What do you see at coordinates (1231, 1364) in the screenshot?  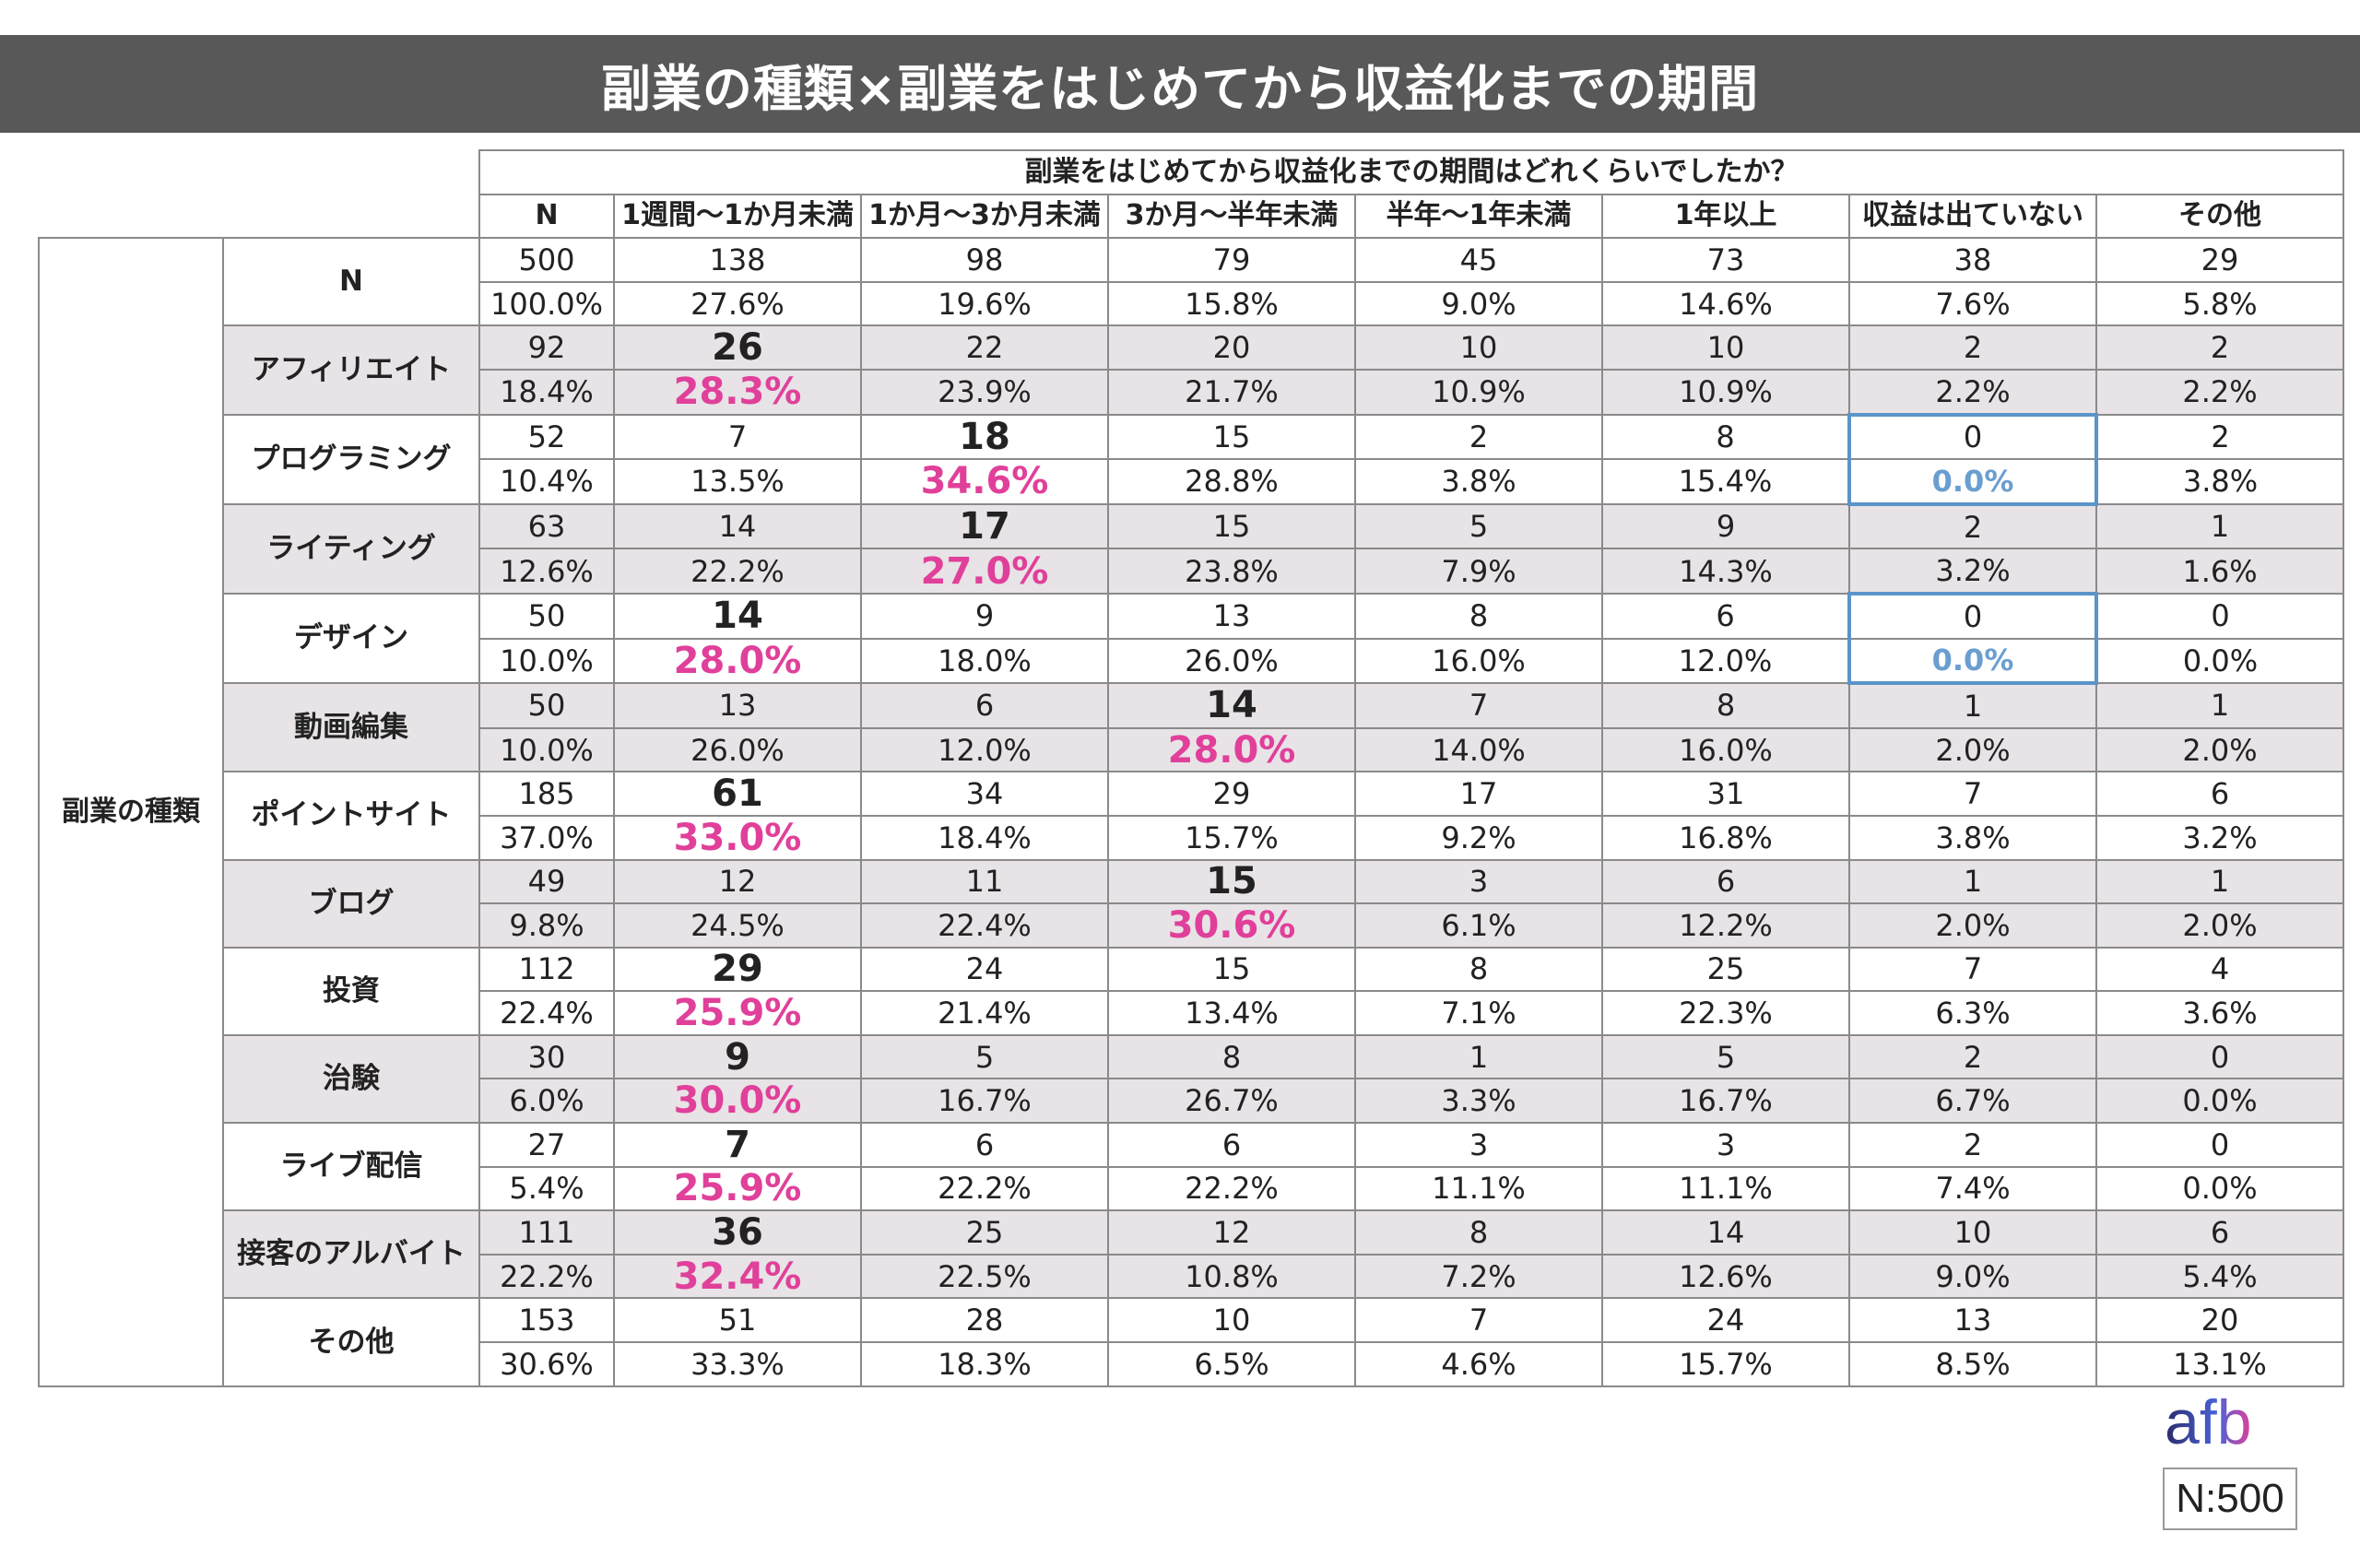 I see `percent-cell: 6.5%` at bounding box center [1231, 1364].